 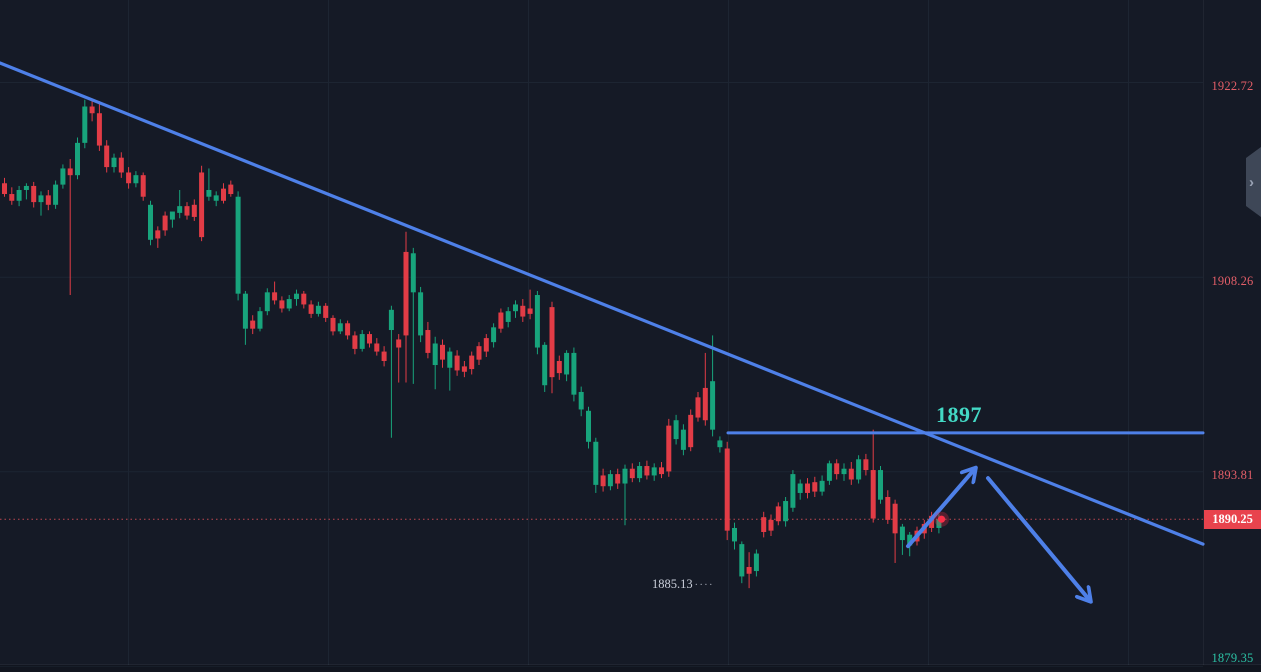 I want to click on side-panel-toggle, so click(x=1253, y=182).